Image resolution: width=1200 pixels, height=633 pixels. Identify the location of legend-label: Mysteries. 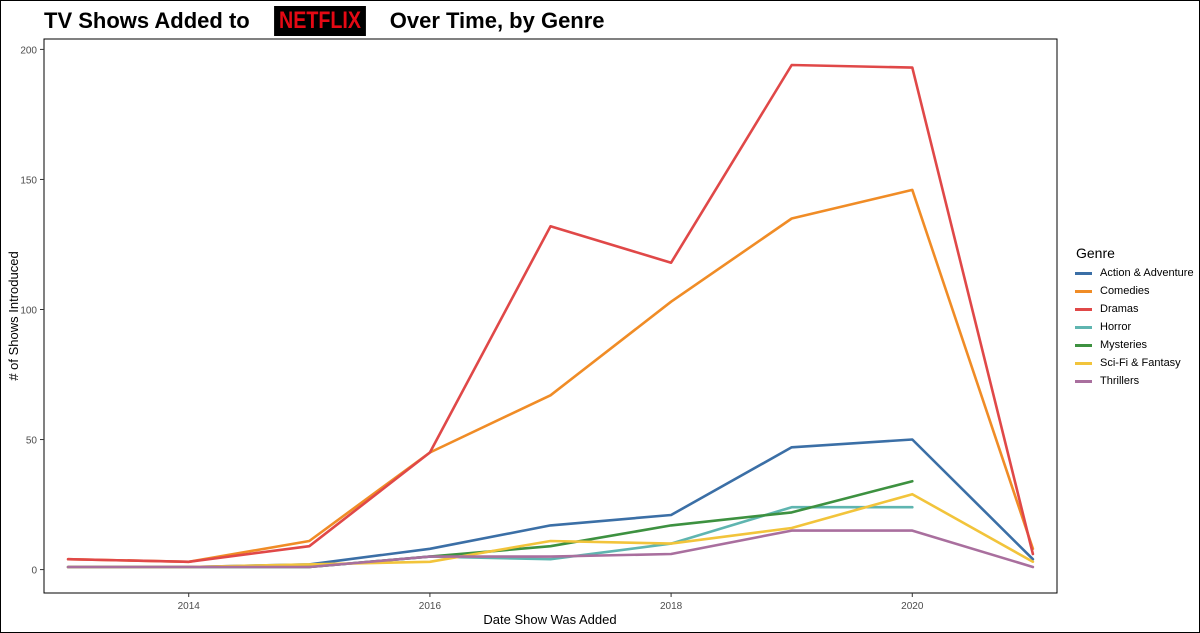
(1124, 345).